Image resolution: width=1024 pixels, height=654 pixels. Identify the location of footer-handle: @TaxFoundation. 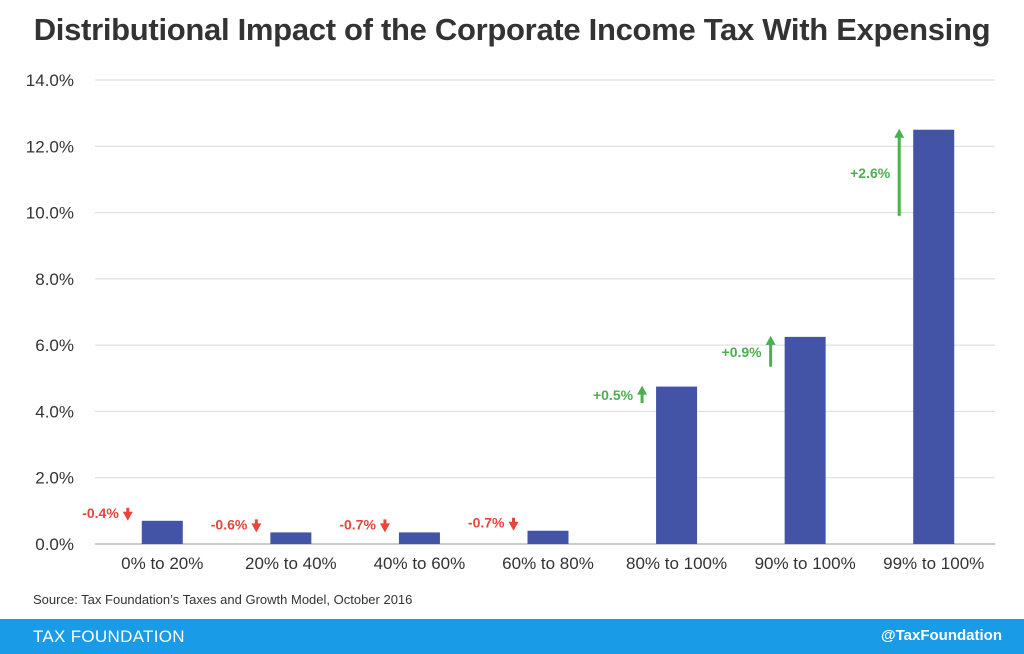
(941, 635).